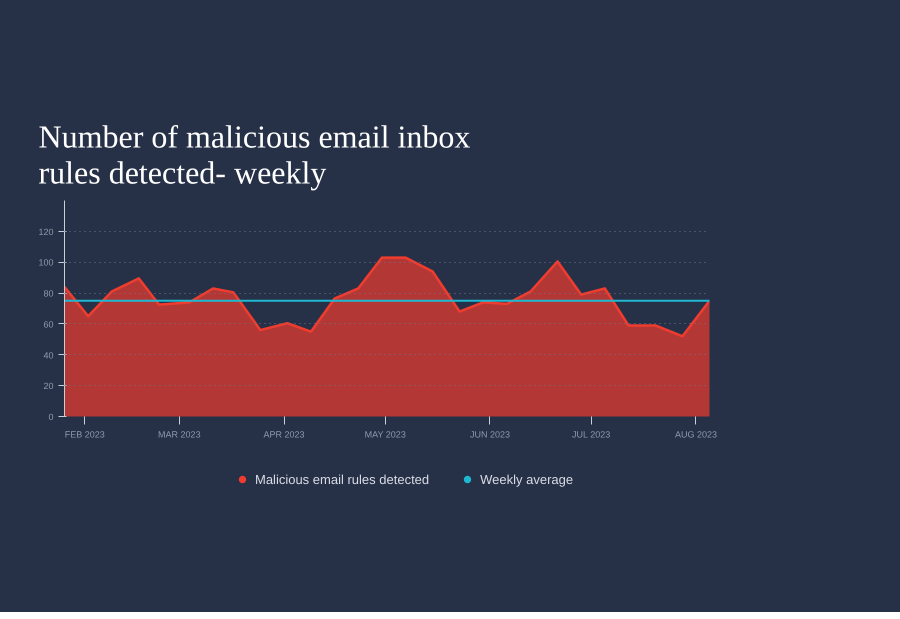 The width and height of the screenshot is (900, 619). I want to click on x-tick-label: AUG 2023, so click(696, 435).